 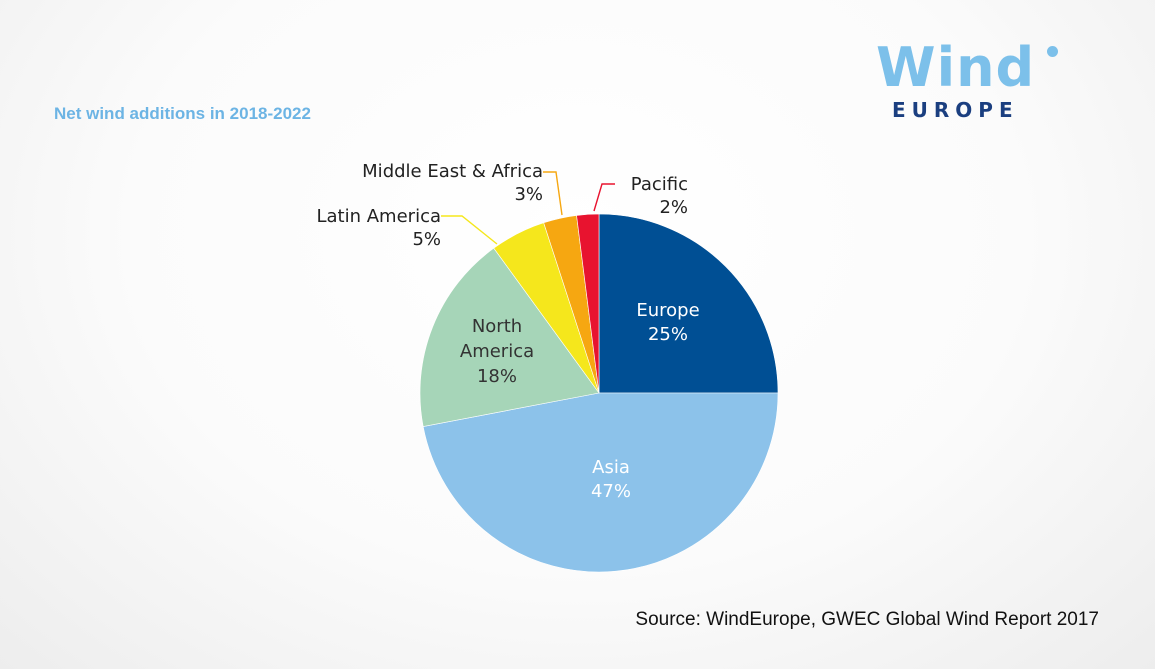 I want to click on data-label-north-america-percent: 18%, so click(x=497, y=376).